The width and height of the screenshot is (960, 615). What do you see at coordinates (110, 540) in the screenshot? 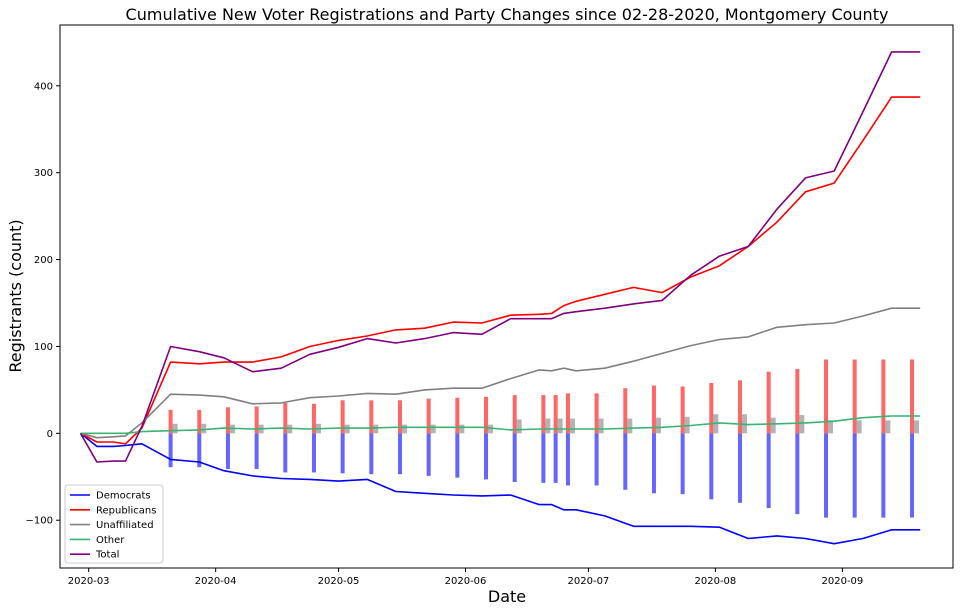
I see `legend-label-other: Other` at bounding box center [110, 540].